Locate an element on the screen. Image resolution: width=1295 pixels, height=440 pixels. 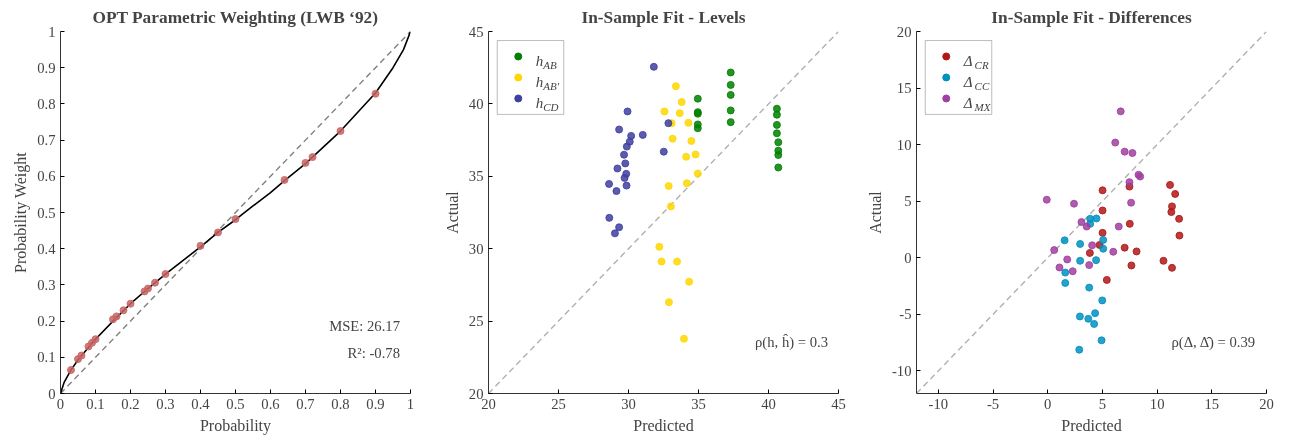
y-tick-label: 0.9 is located at coordinates (46, 67).